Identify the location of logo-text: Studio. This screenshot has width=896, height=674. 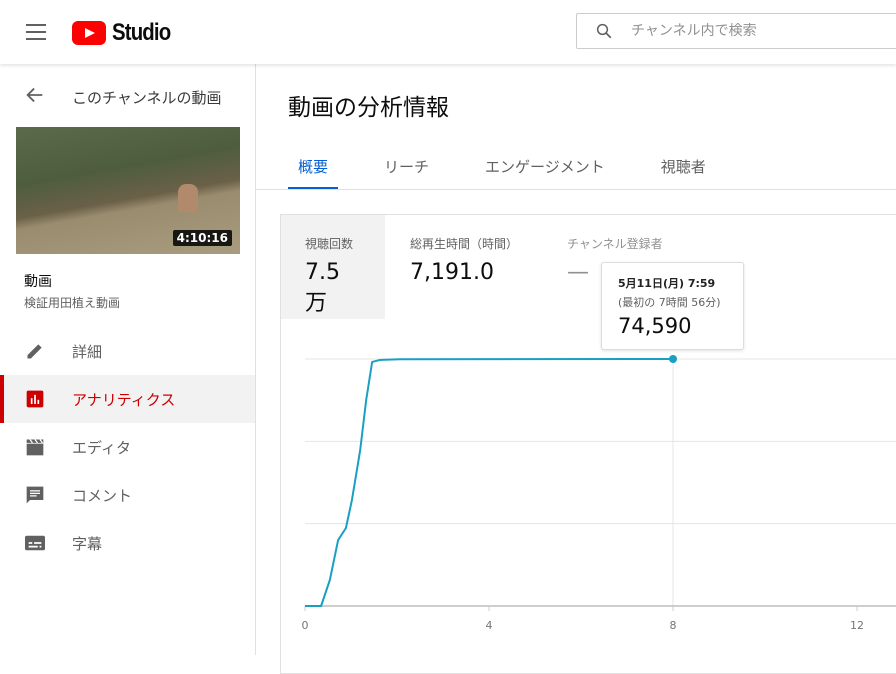
(141, 32).